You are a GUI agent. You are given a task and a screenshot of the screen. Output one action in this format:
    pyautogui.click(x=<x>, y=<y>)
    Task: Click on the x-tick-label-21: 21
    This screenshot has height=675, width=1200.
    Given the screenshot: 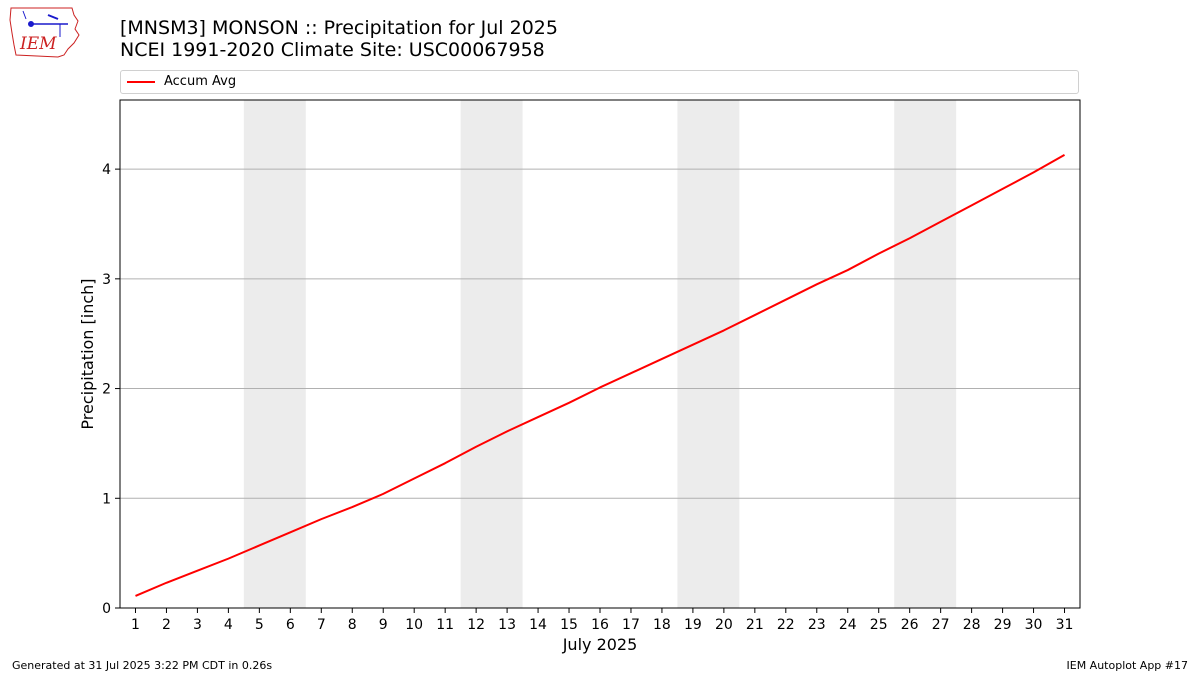 What is the action you would take?
    pyautogui.click(x=755, y=625)
    